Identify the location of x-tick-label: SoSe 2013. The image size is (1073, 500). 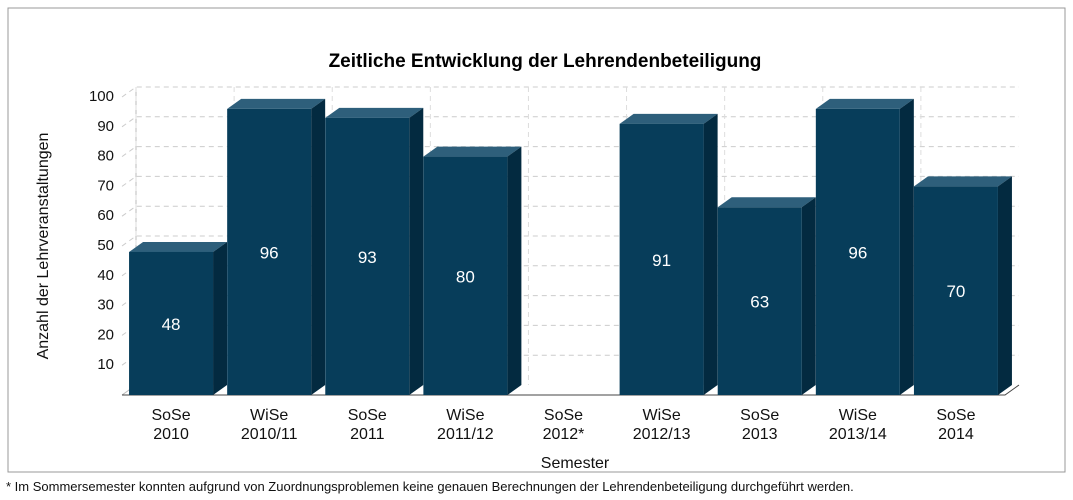
(760, 425).